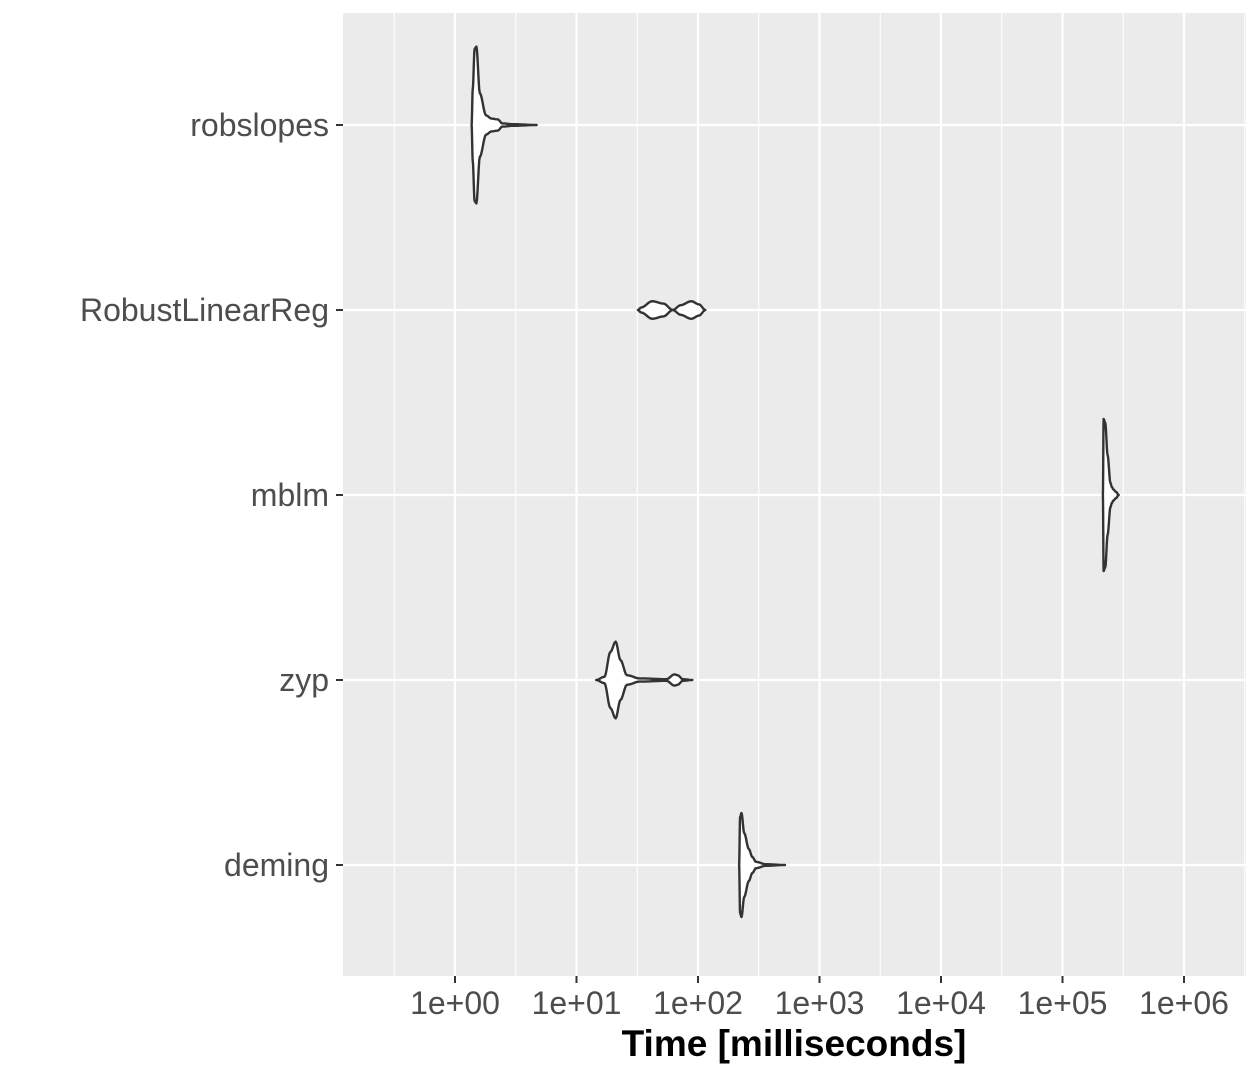 This screenshot has height=1080, width=1260. Describe the element at coordinates (455, 1003) in the screenshot. I see `x-tick-label: 1e+00` at that location.